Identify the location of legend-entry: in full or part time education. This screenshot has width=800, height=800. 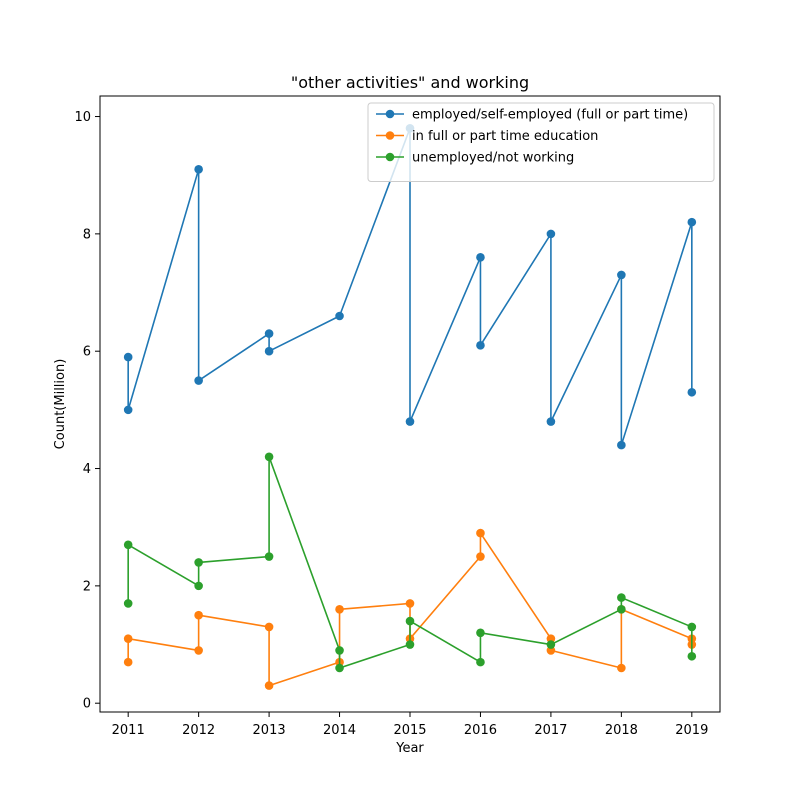
(487, 136).